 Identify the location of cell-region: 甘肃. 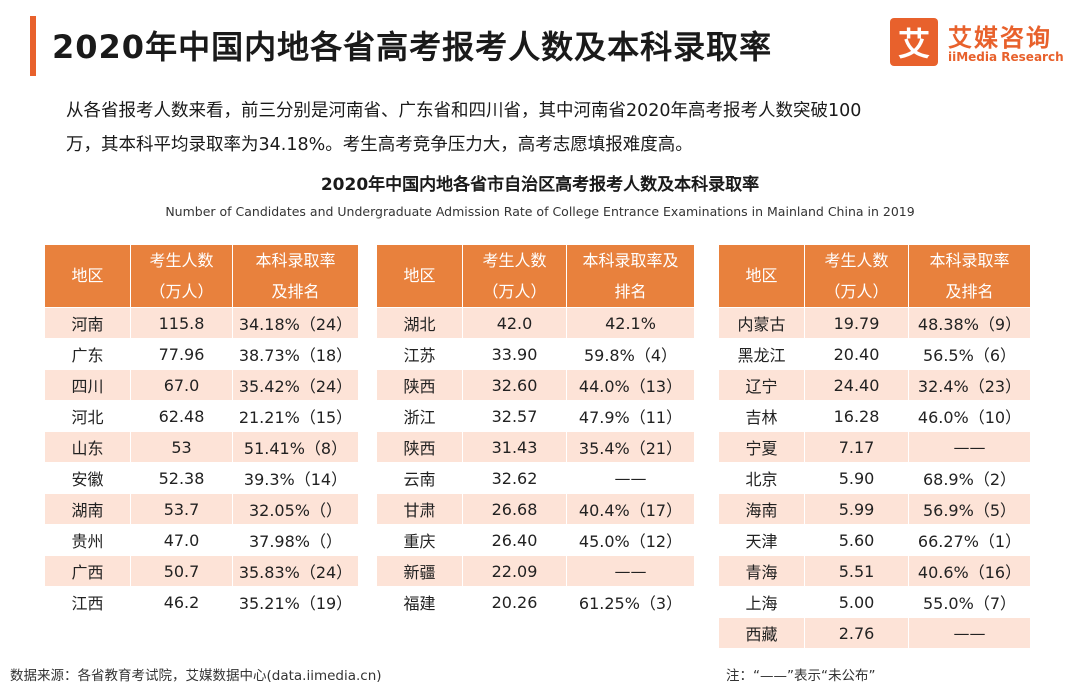
(419, 509).